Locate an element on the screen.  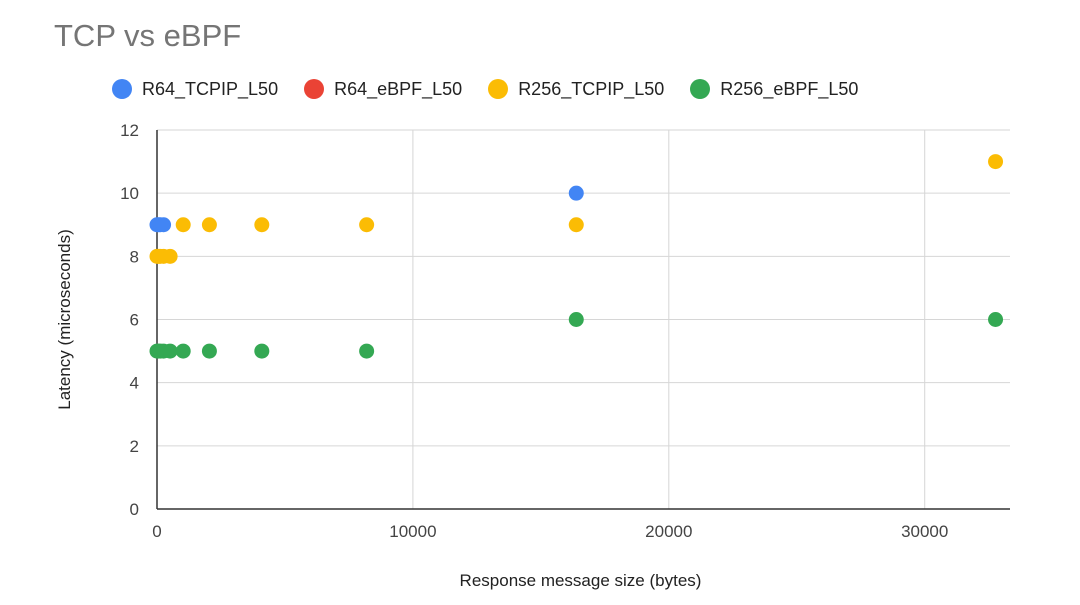
chart-title: TCP vs eBPF is located at coordinates (148, 35).